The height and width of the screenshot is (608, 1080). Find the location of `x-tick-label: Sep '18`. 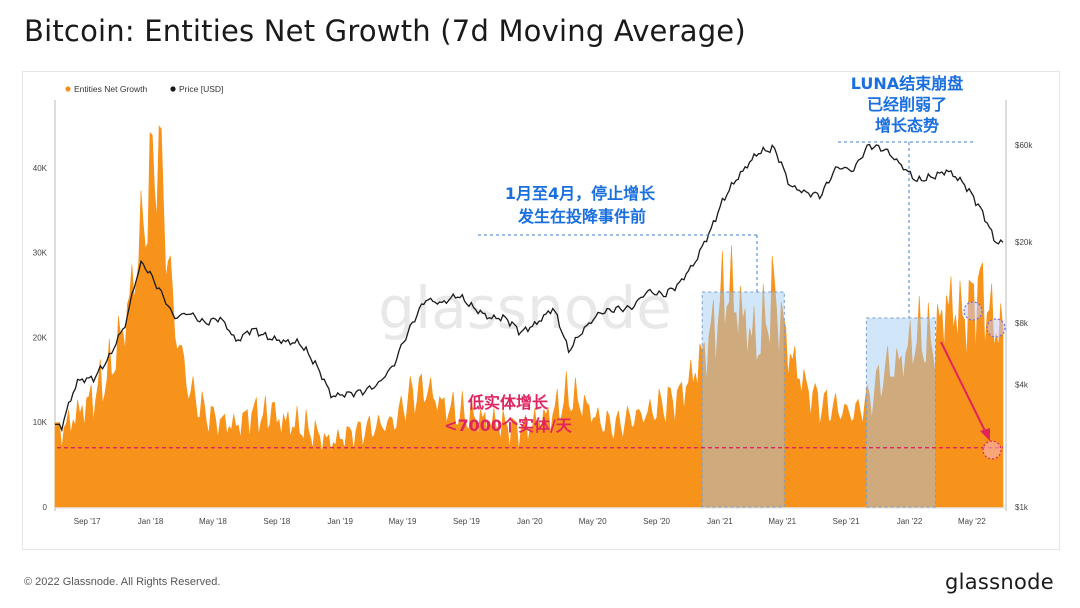

x-tick-label: Sep '18 is located at coordinates (276, 521).